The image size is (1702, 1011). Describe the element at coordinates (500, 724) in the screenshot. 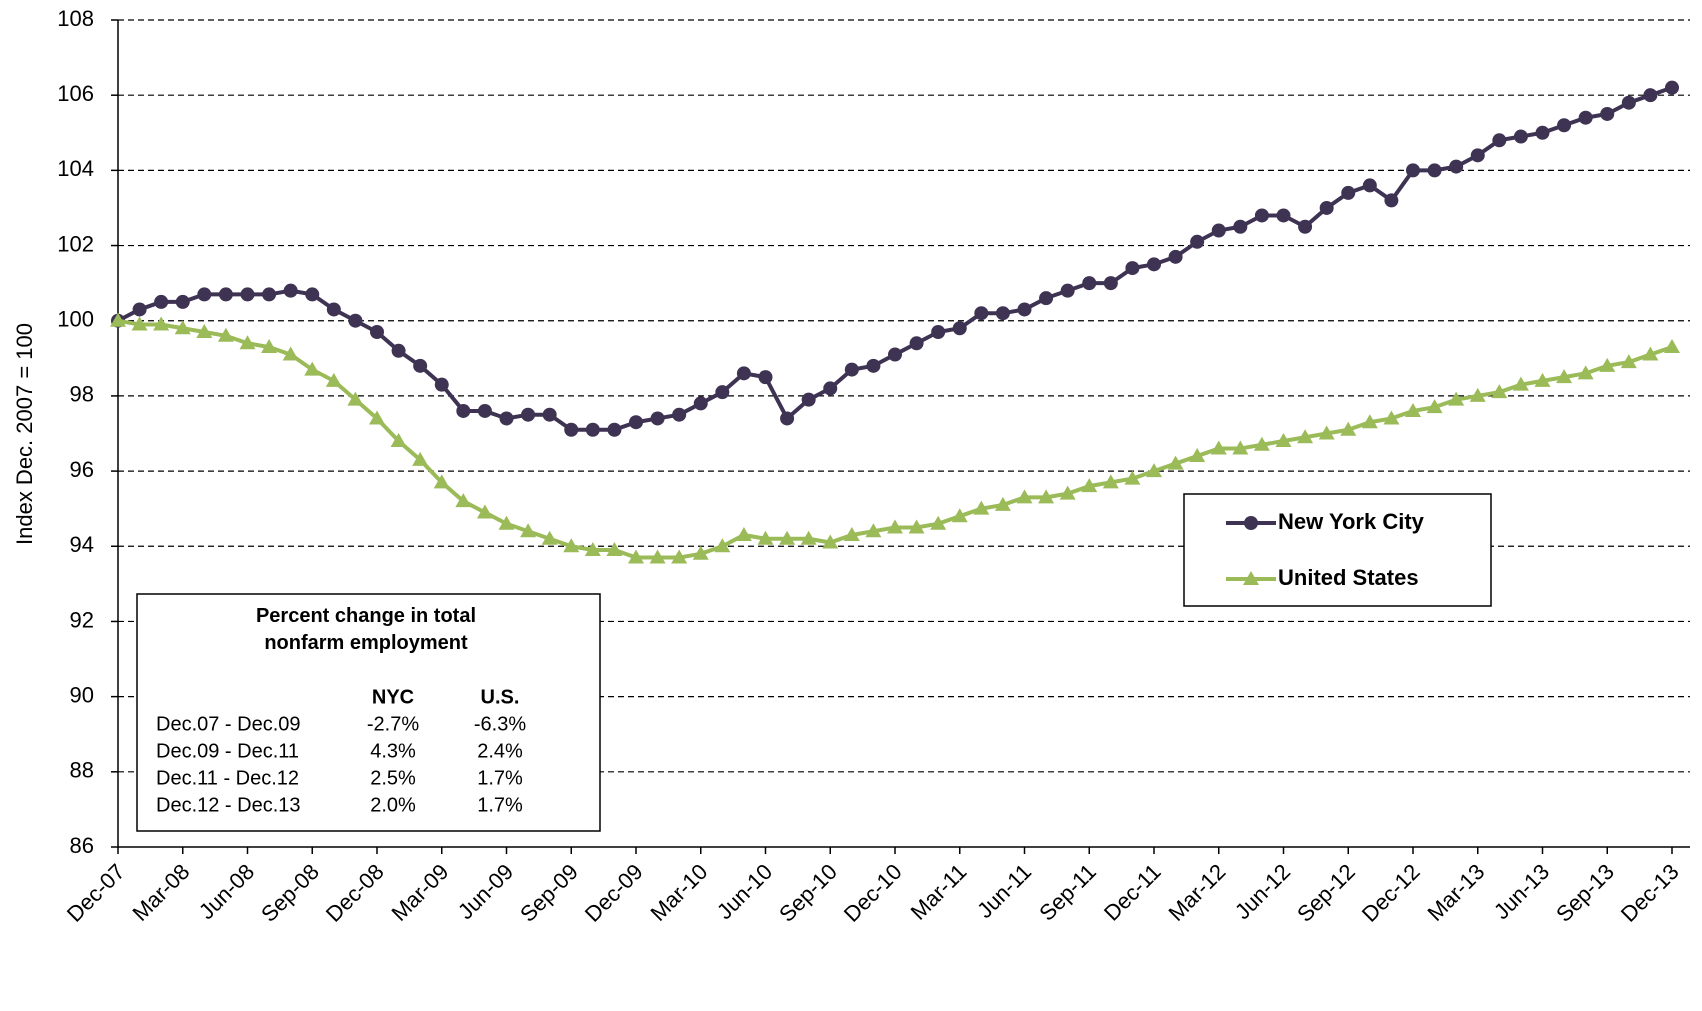

I see `table-cell: -6.3%` at that location.